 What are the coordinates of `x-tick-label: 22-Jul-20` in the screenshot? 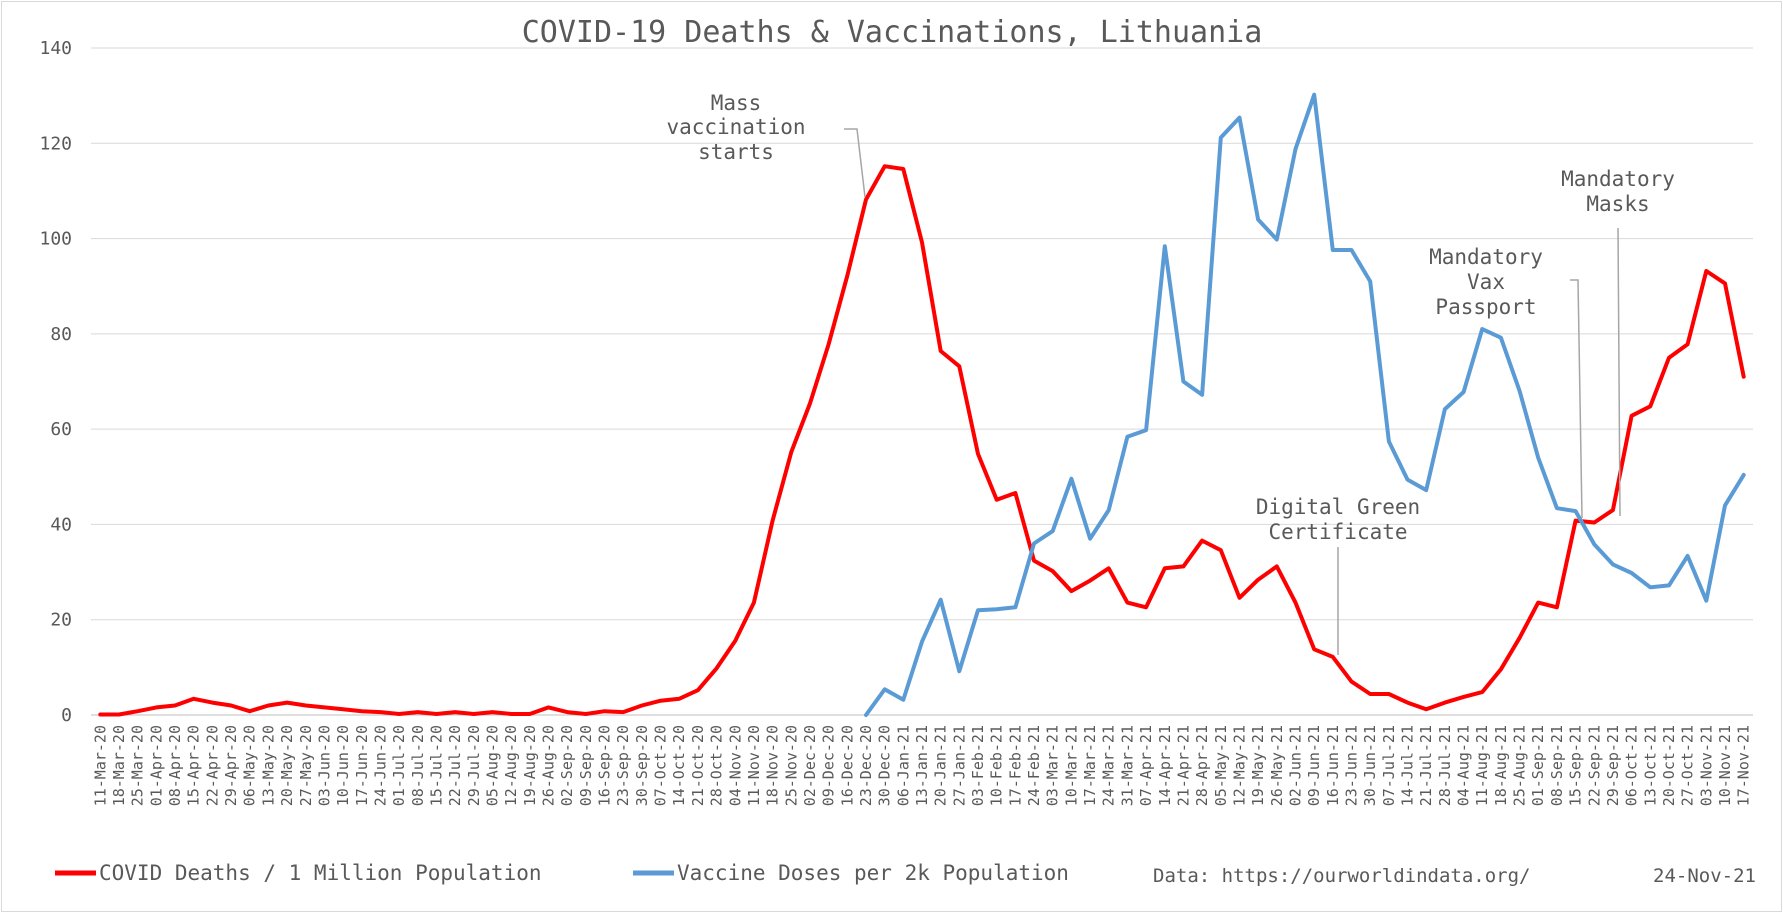 It's located at (455, 765).